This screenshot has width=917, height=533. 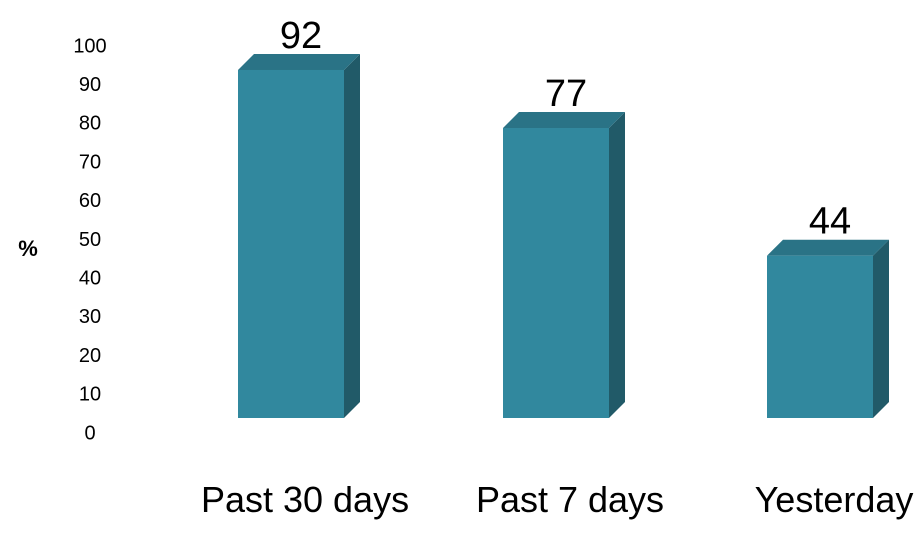 I want to click on bar-past-7-days, so click(x=564, y=265).